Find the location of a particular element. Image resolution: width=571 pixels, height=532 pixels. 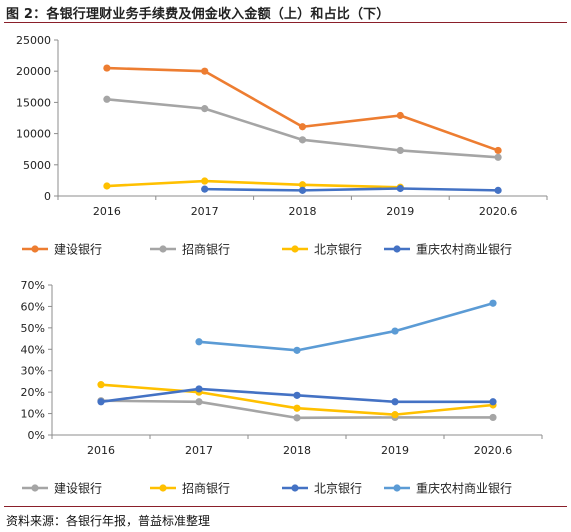

y-tick-label: 20% is located at coordinates (33, 392).